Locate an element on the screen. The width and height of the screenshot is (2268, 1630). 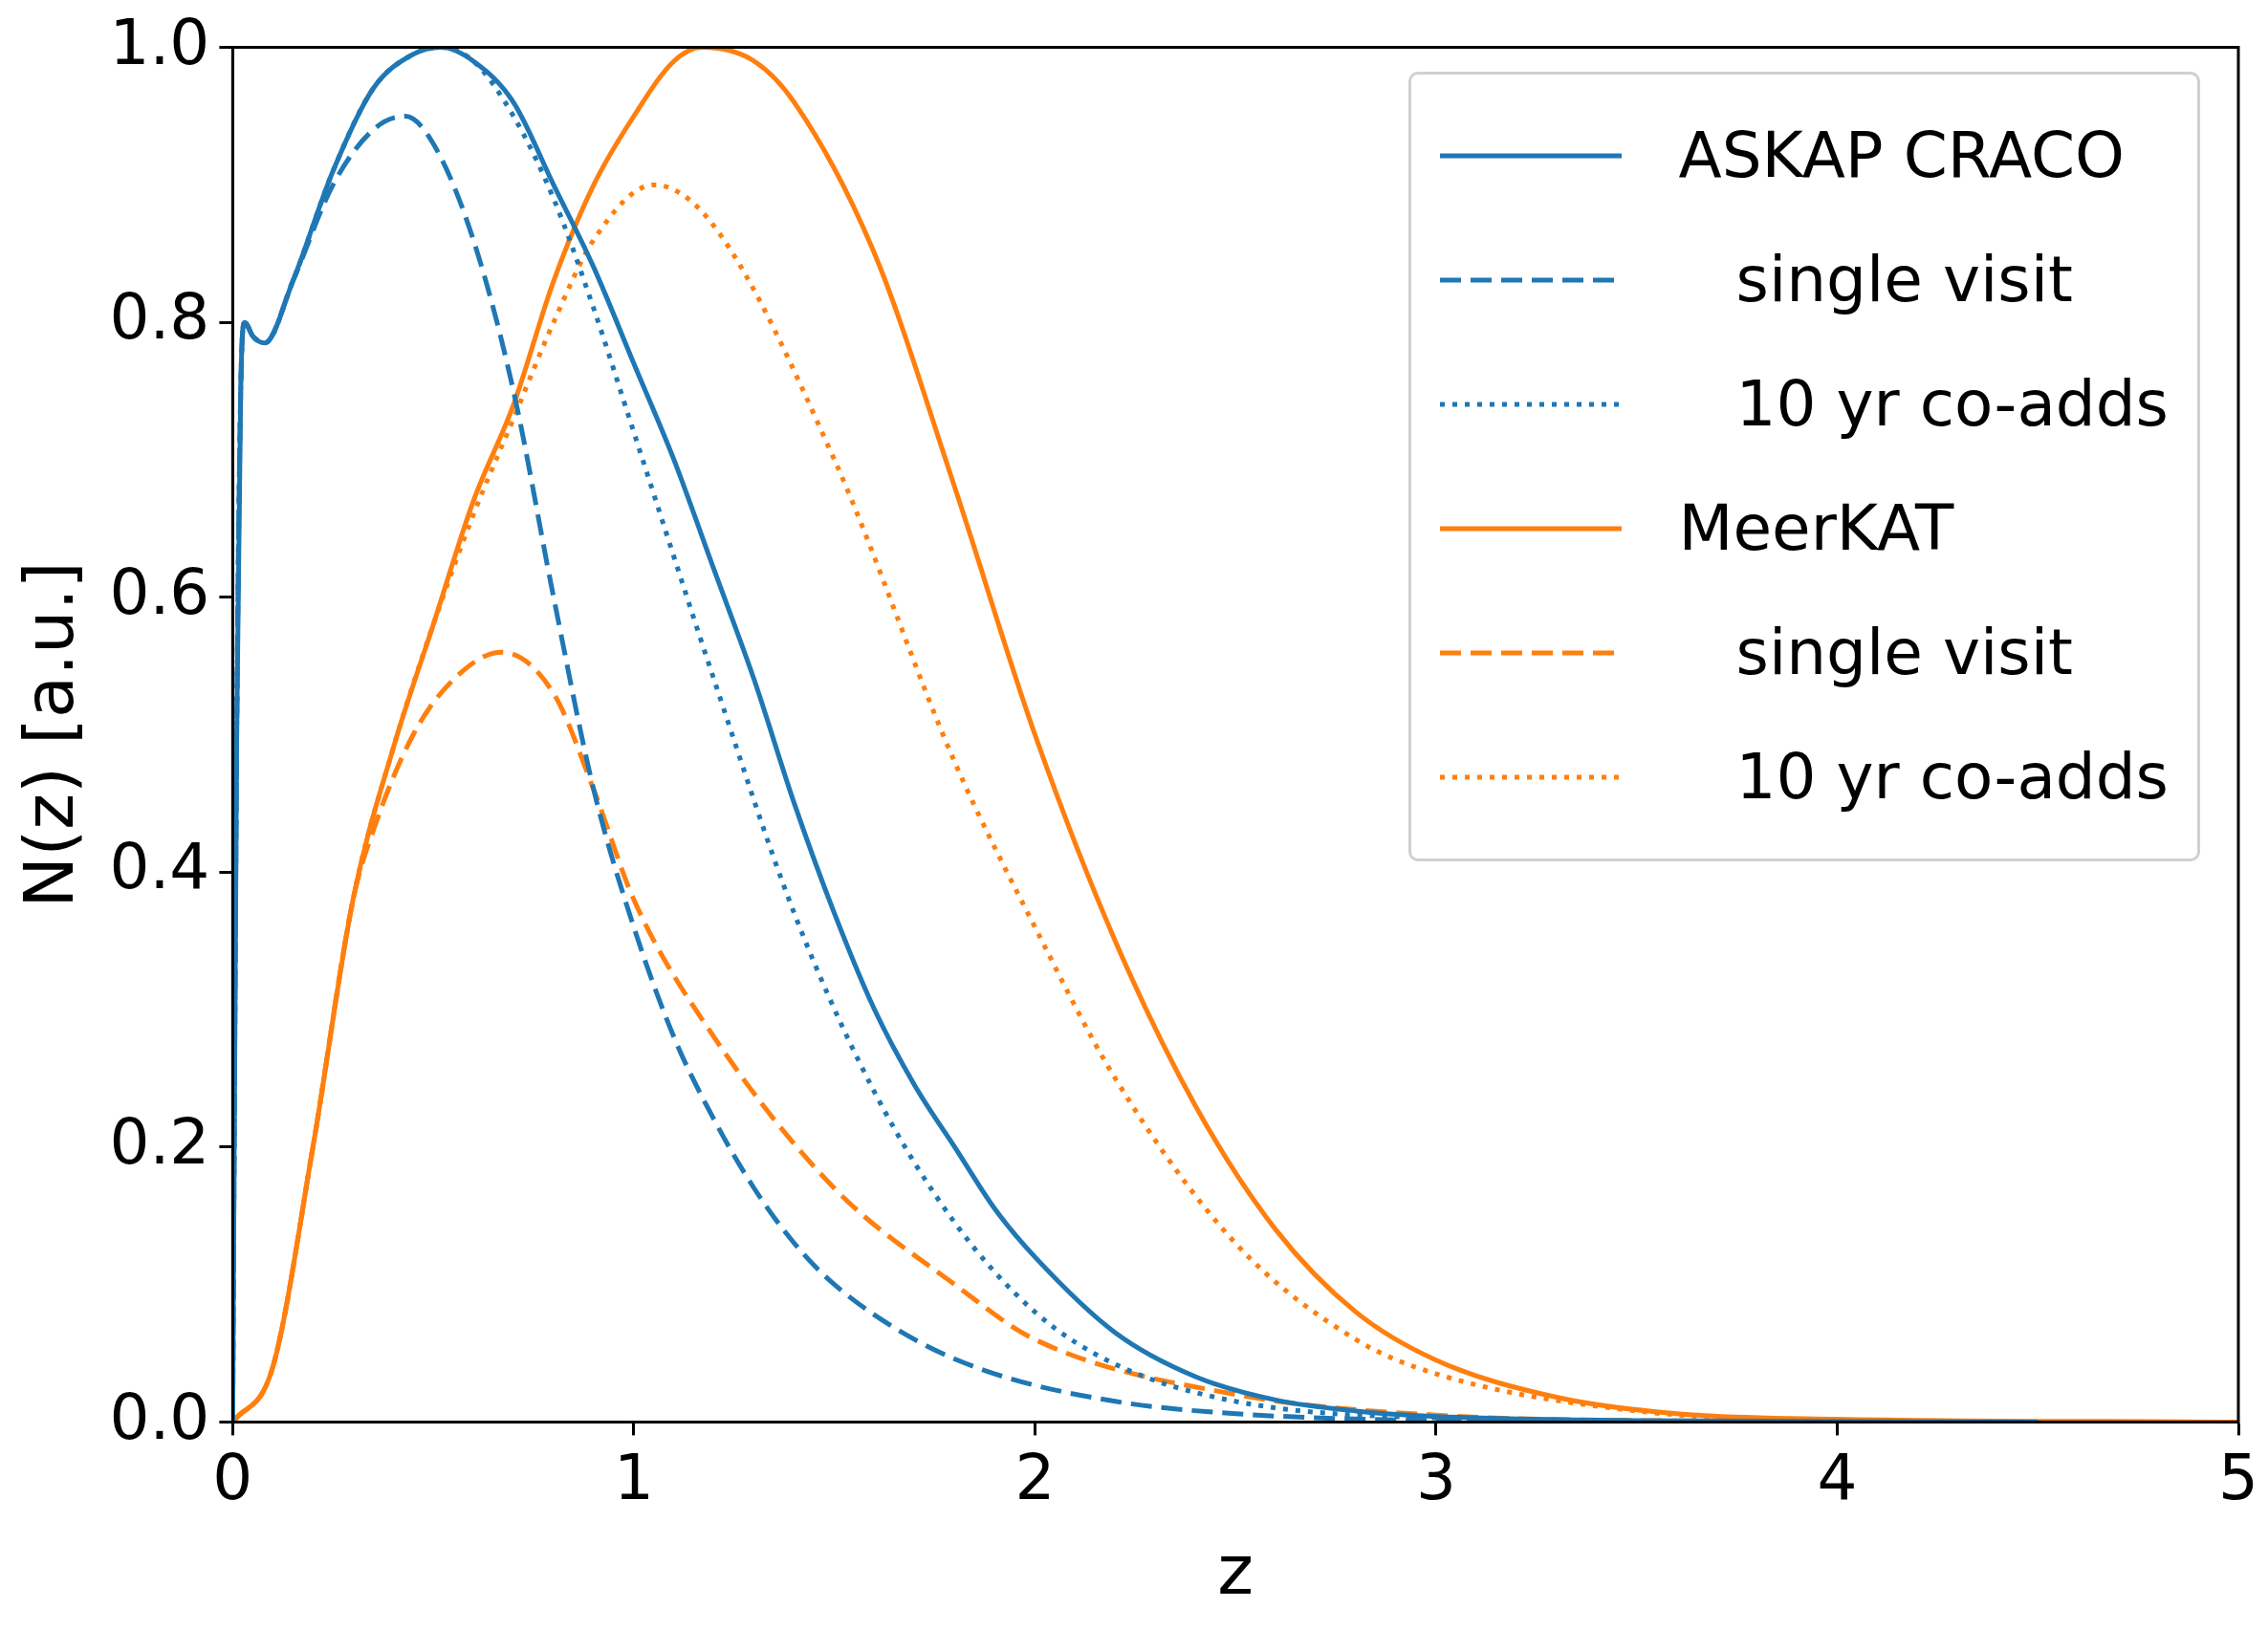
x-axis-title: z is located at coordinates (1236, 1569).